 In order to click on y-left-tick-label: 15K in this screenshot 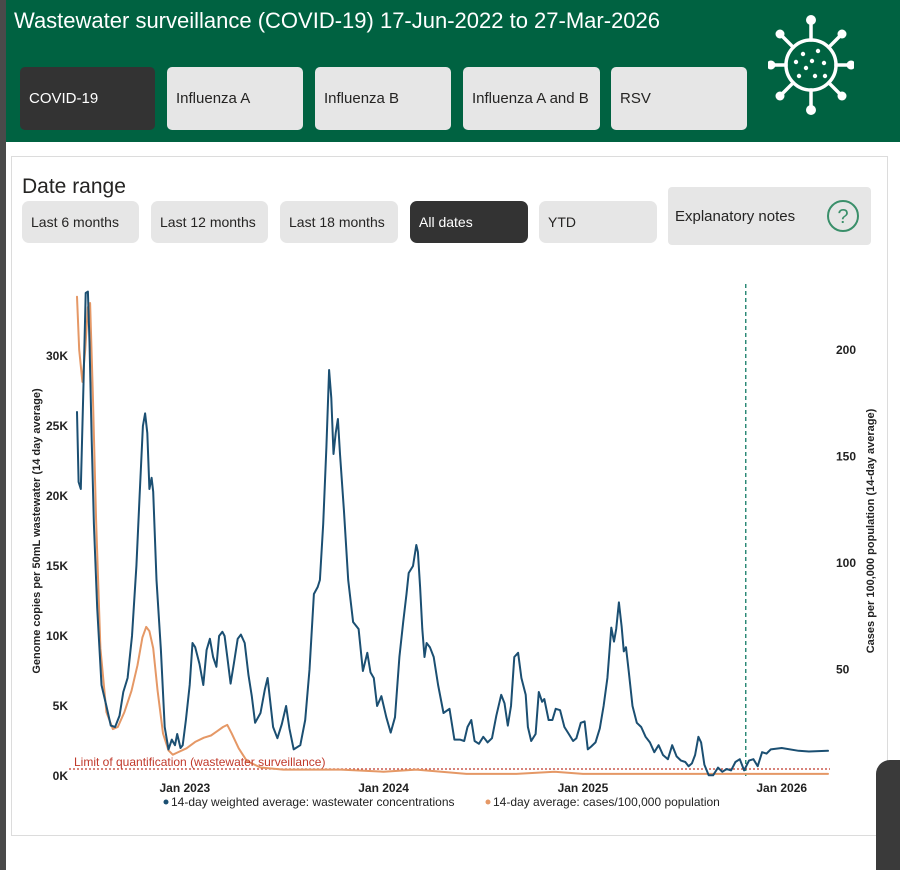, I will do `click(57, 566)`.